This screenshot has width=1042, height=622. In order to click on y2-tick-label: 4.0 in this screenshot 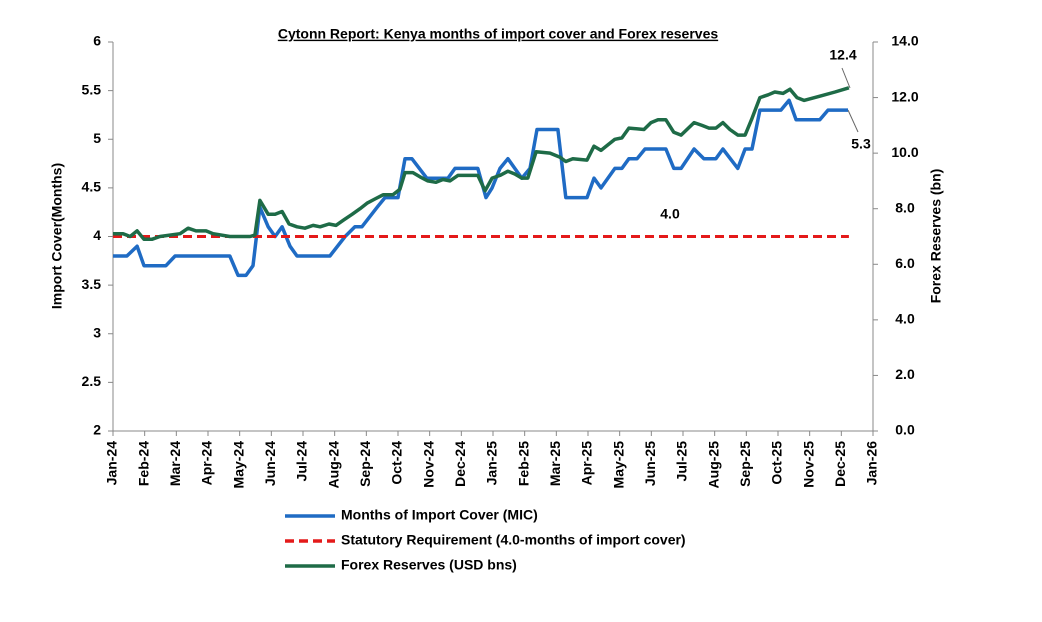, I will do `click(905, 319)`.